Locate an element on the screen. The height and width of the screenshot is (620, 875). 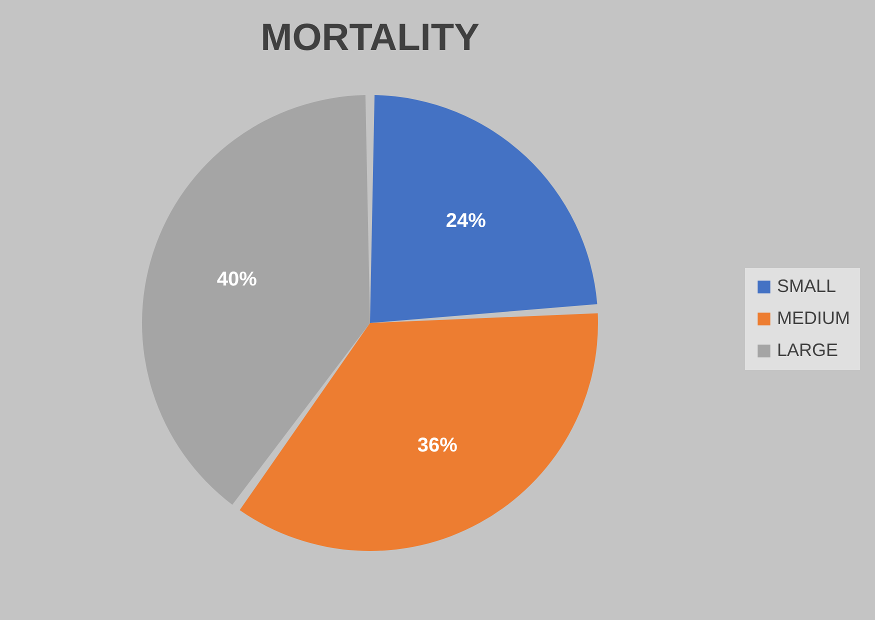
data-label: 36% is located at coordinates (437, 445).